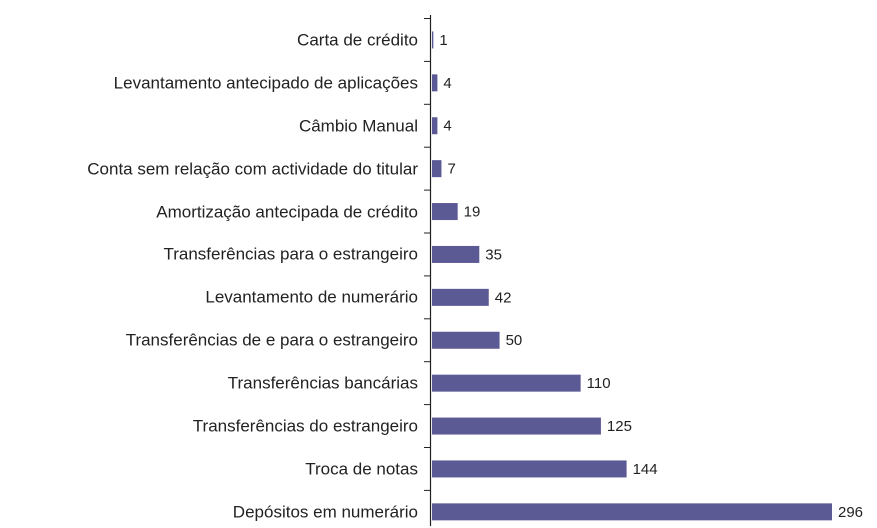 The image size is (877, 528). Describe the element at coordinates (443, 40) in the screenshot. I see `value-label: 1` at that location.